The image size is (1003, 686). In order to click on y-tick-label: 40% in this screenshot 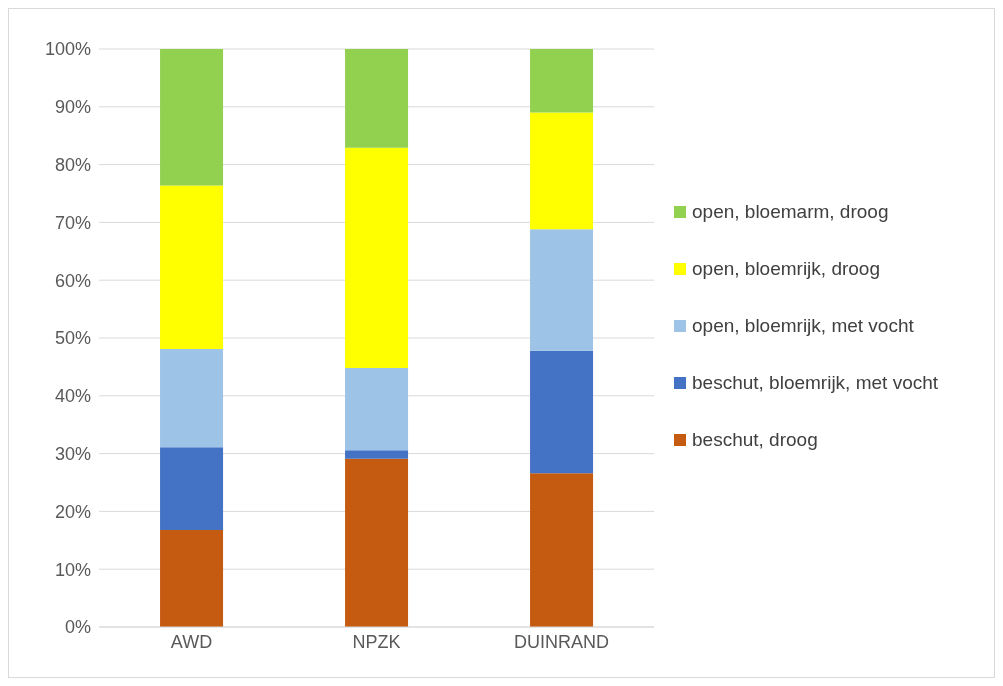, I will do `click(72, 396)`.